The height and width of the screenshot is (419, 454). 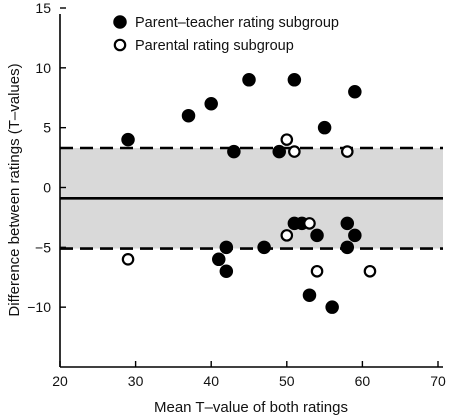 I want to click on x-tick-label: 50, so click(x=287, y=381).